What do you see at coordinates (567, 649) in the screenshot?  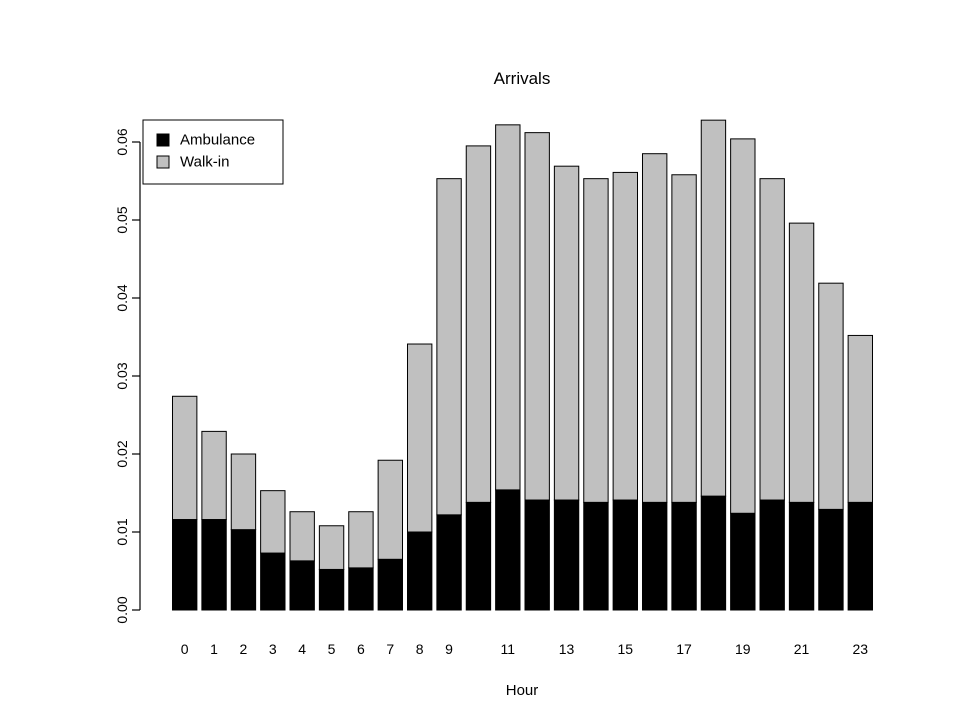 I see `x-tick-label: 13` at bounding box center [567, 649].